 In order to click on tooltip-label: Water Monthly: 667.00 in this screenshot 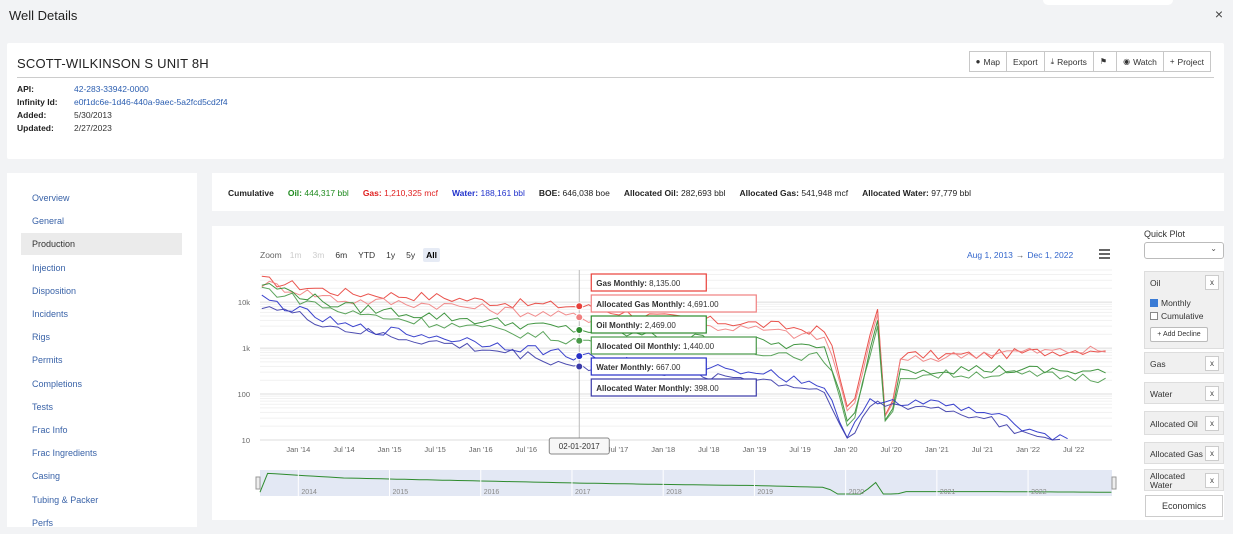, I will do `click(638, 367)`.